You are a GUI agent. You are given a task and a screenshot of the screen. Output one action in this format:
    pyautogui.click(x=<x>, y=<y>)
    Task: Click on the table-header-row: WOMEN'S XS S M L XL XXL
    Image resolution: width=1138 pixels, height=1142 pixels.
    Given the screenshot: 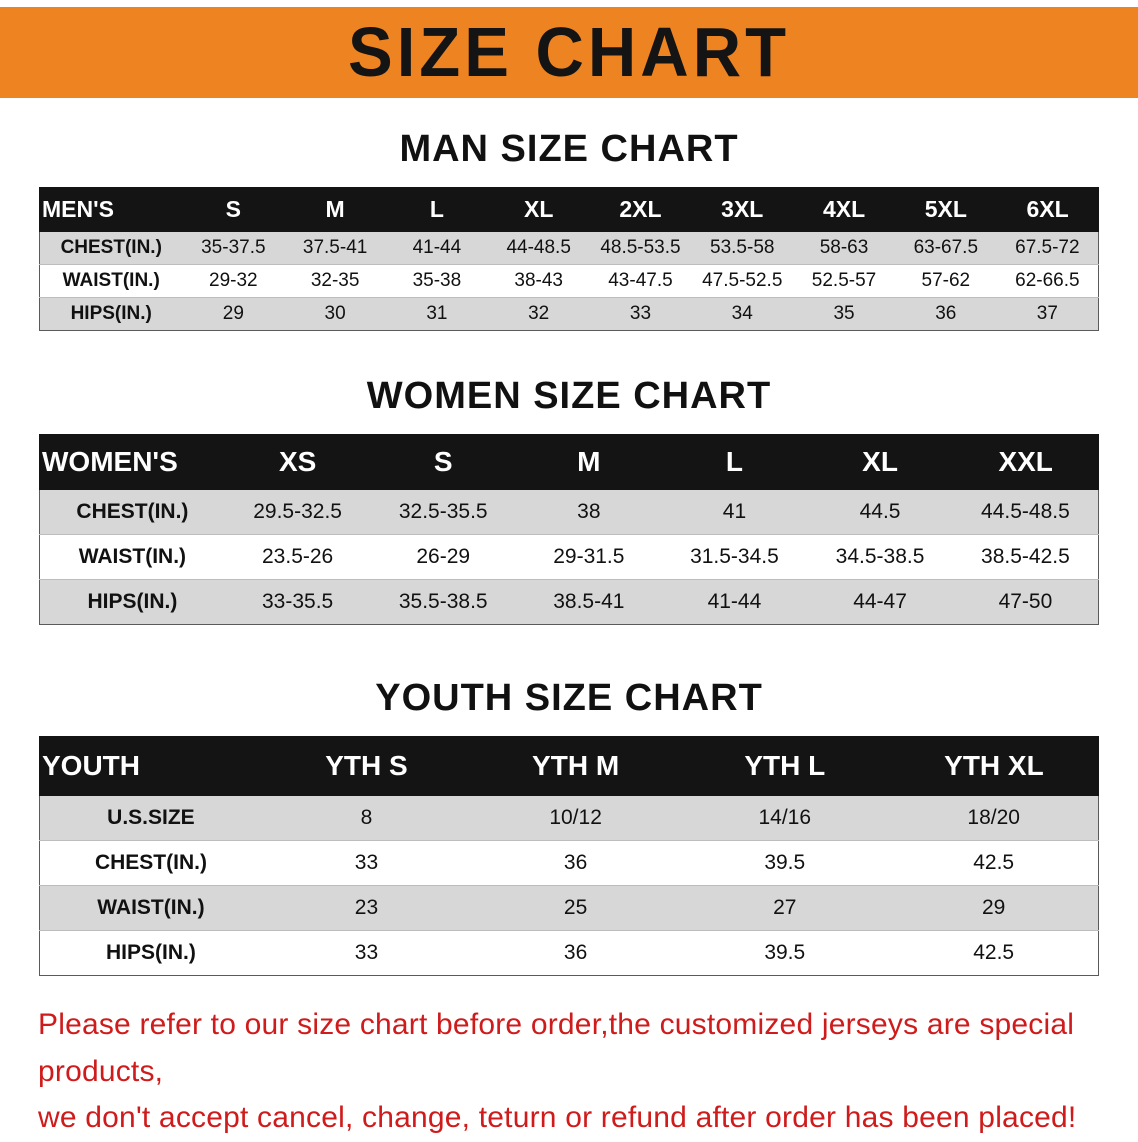 What is the action you would take?
    pyautogui.click(x=568, y=462)
    